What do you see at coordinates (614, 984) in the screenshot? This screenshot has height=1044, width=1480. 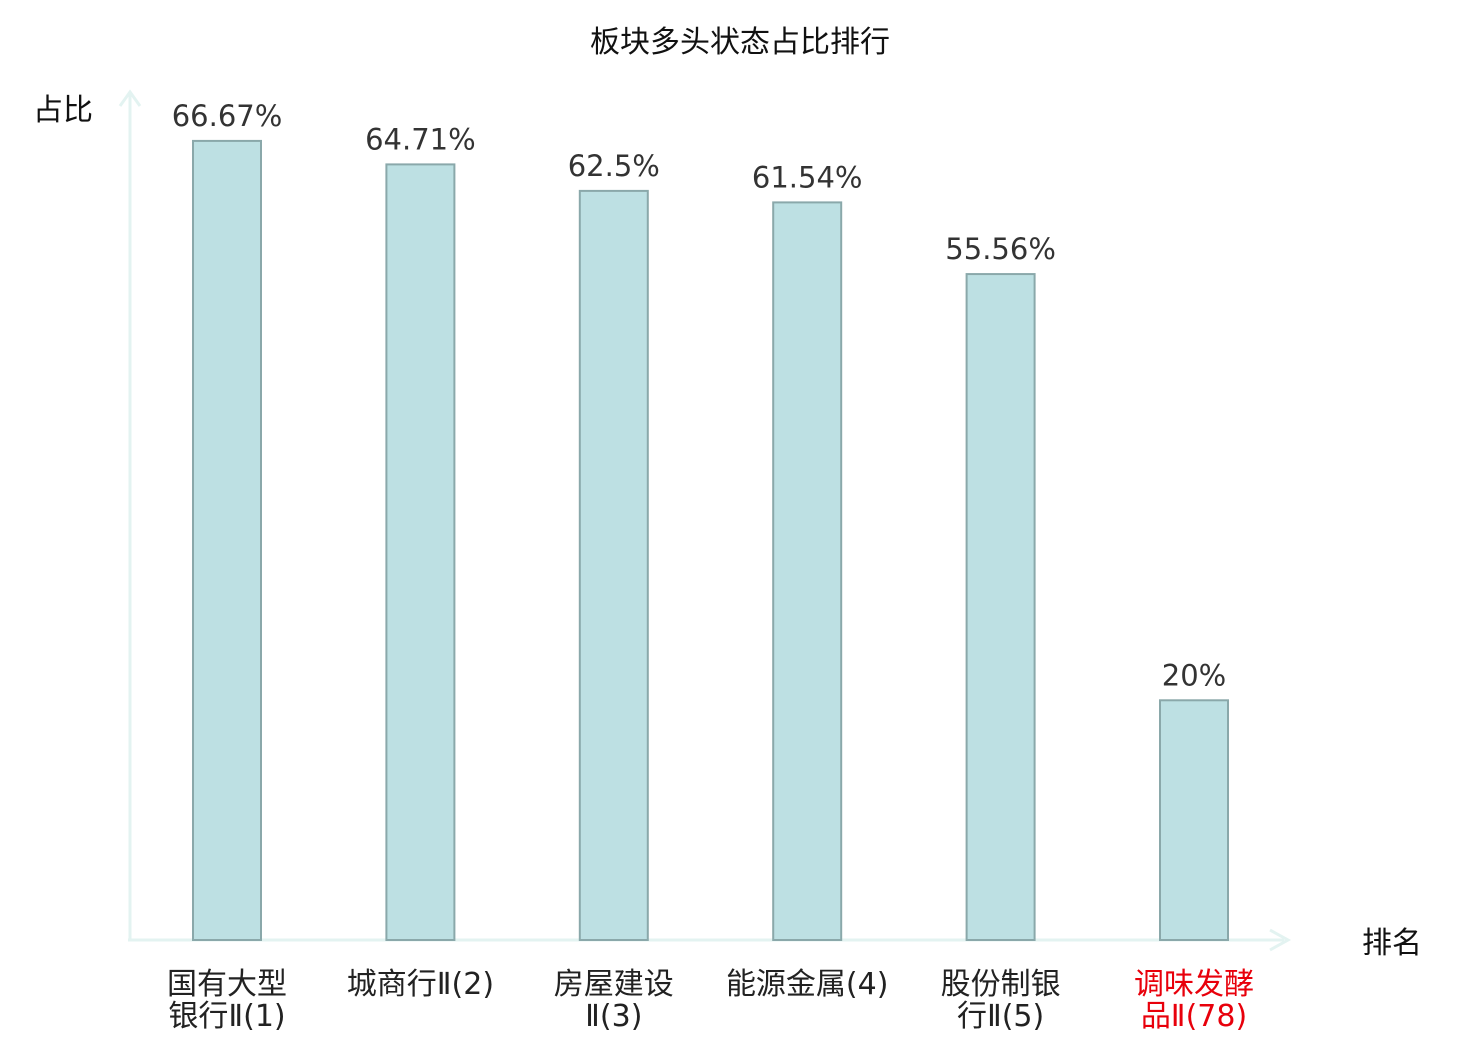 I see `category-label-3-line-1: 房屋建设` at bounding box center [614, 984].